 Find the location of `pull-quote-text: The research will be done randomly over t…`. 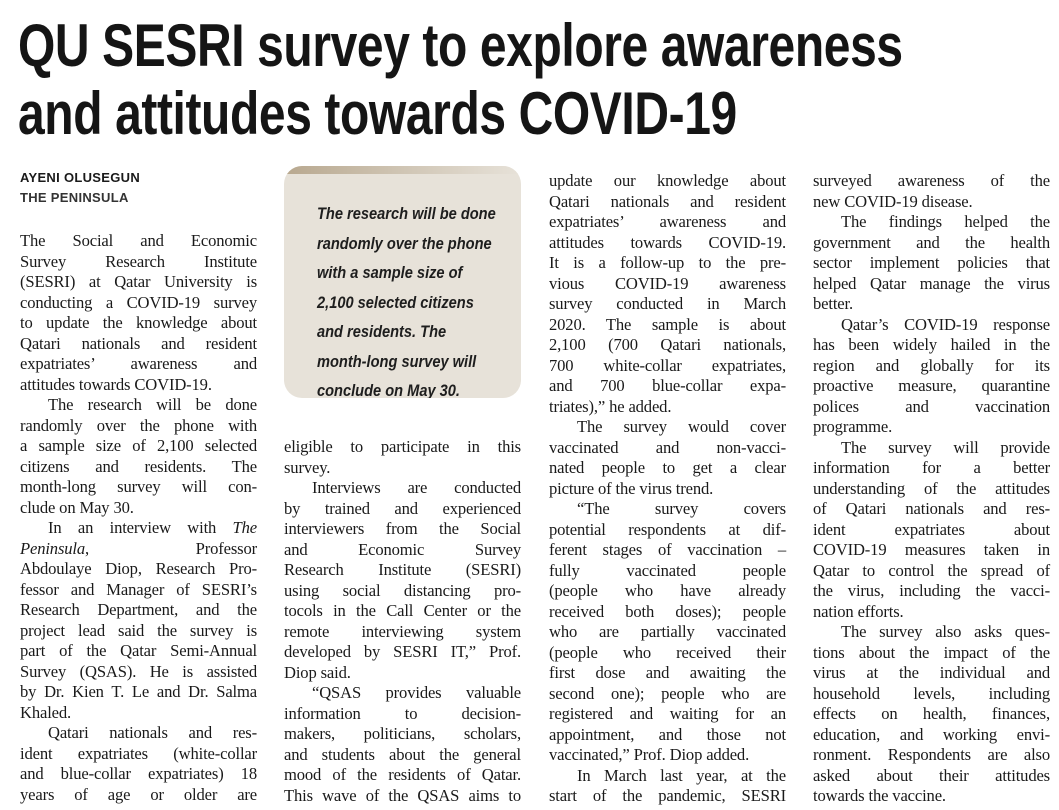

pull-quote-text: The research will be done randomly over t… is located at coordinates (406, 298).